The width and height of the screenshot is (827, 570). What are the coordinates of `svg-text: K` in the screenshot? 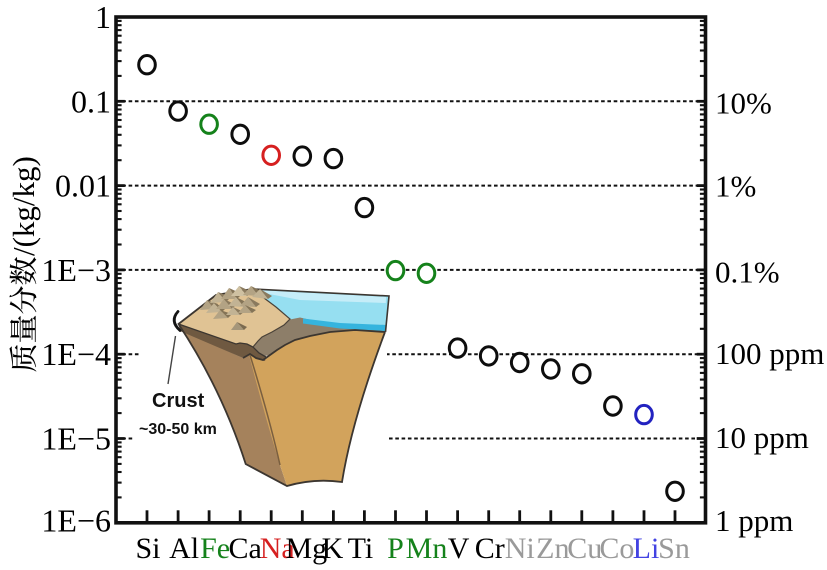 It's located at (333, 548).